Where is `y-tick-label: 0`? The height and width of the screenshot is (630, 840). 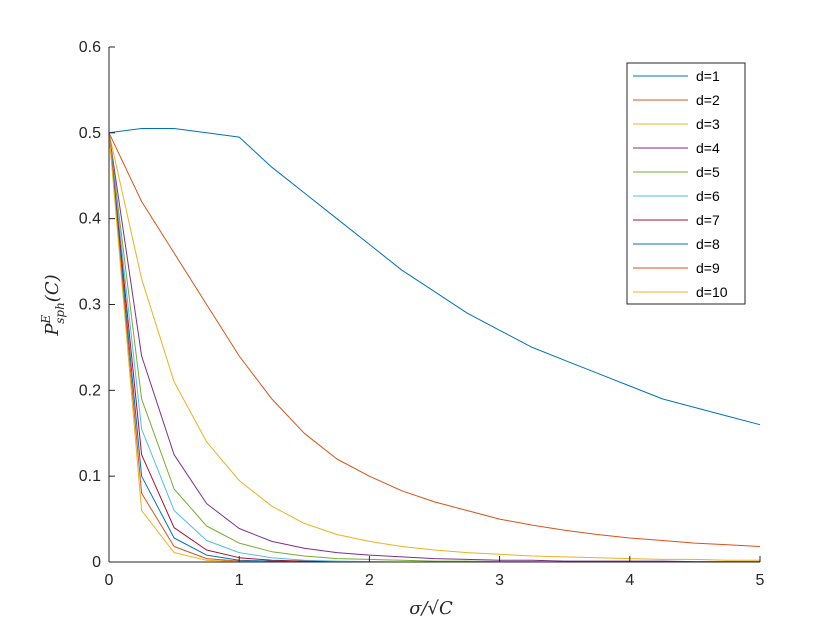 y-tick-label: 0 is located at coordinates (96, 562).